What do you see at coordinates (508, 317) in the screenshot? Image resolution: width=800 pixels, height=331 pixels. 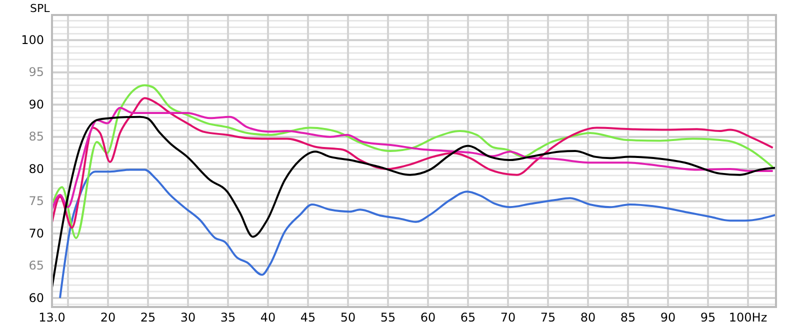 I see `x-tick-label: 70` at bounding box center [508, 317].